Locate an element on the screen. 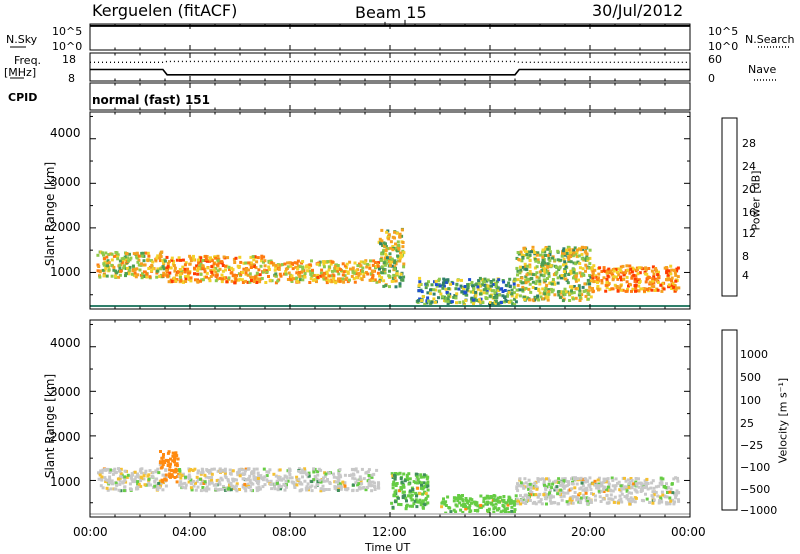  power-band is located at coordinates (391, 258).